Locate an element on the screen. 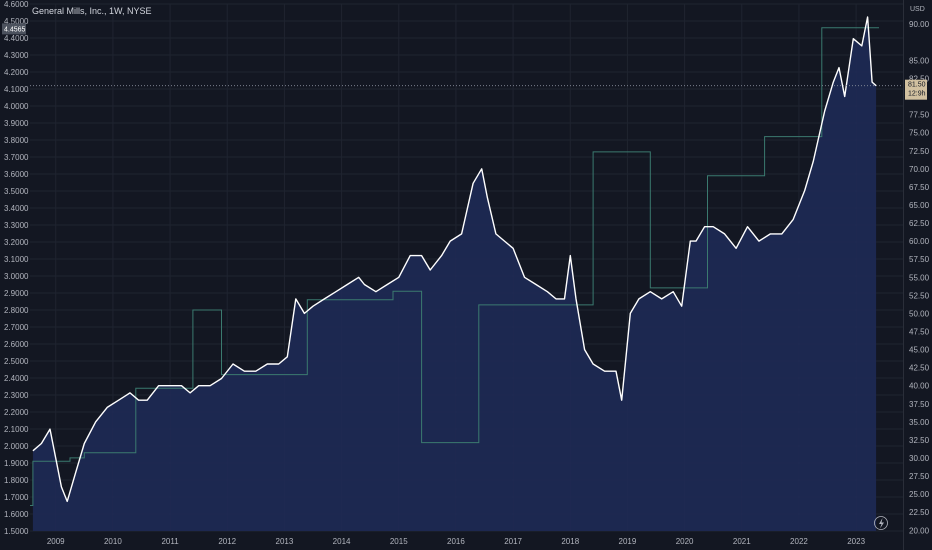 The height and width of the screenshot is (550, 932). right-tick-label: 85.00 is located at coordinates (919, 60).